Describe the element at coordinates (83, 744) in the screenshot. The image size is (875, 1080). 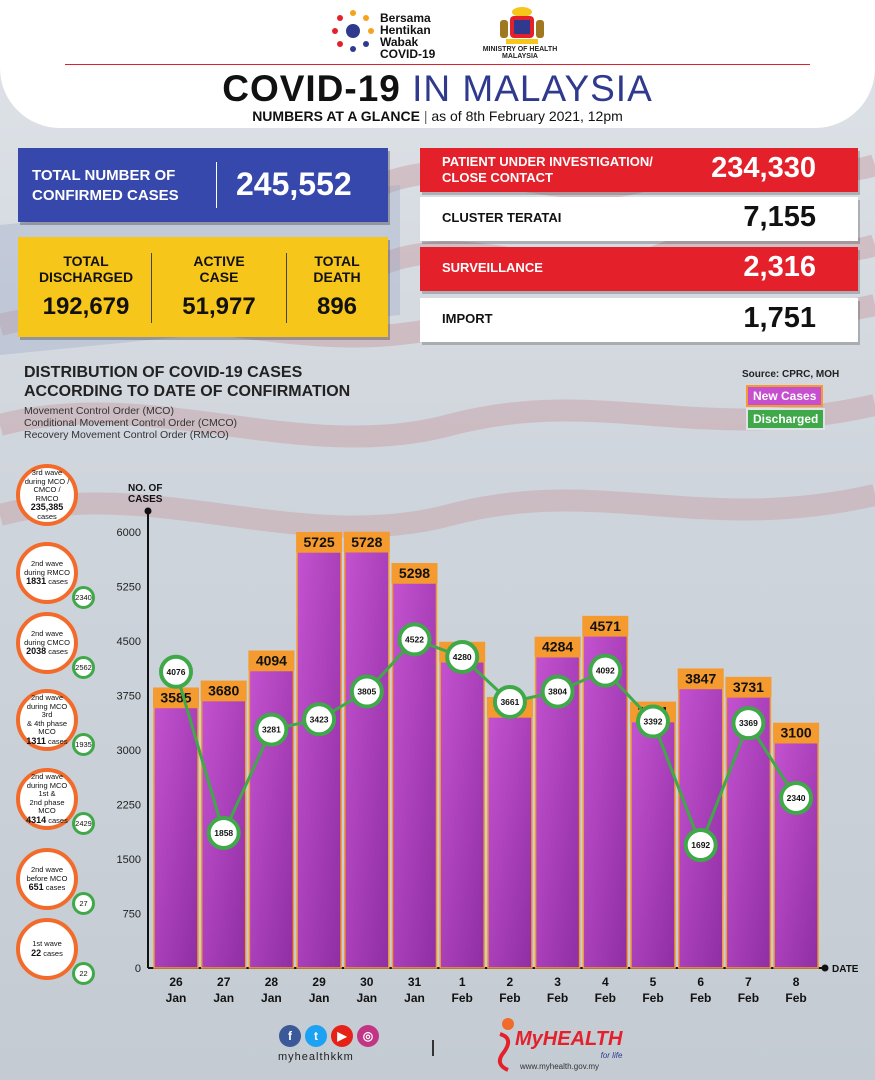
I see `wave-discharged-badge: 1935` at that location.